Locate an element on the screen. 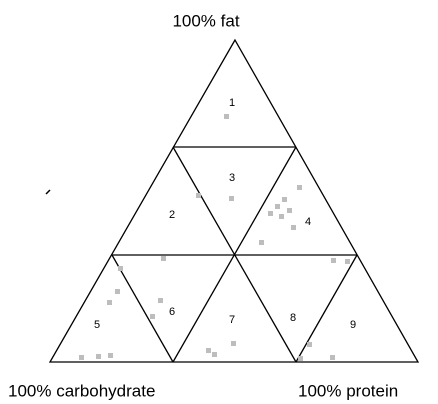 This screenshot has height=404, width=438. region-label: 3 is located at coordinates (232, 178).